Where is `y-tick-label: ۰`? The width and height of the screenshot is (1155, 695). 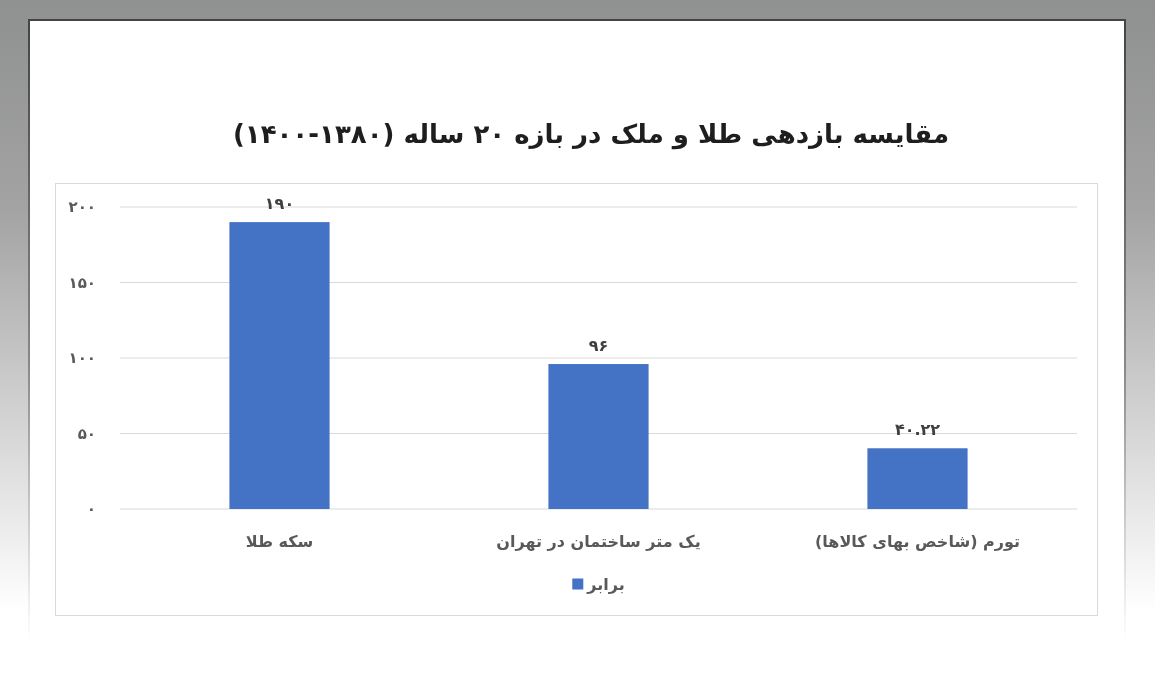 y-tick-label: ۰ is located at coordinates (91, 509).